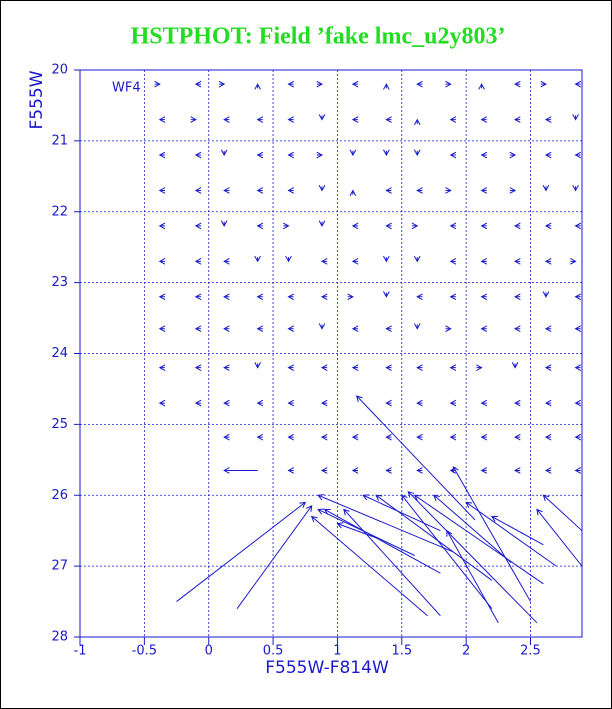 The height and width of the screenshot is (709, 612). What do you see at coordinates (59, 424) in the screenshot?
I see `y-tick-label: 25` at bounding box center [59, 424].